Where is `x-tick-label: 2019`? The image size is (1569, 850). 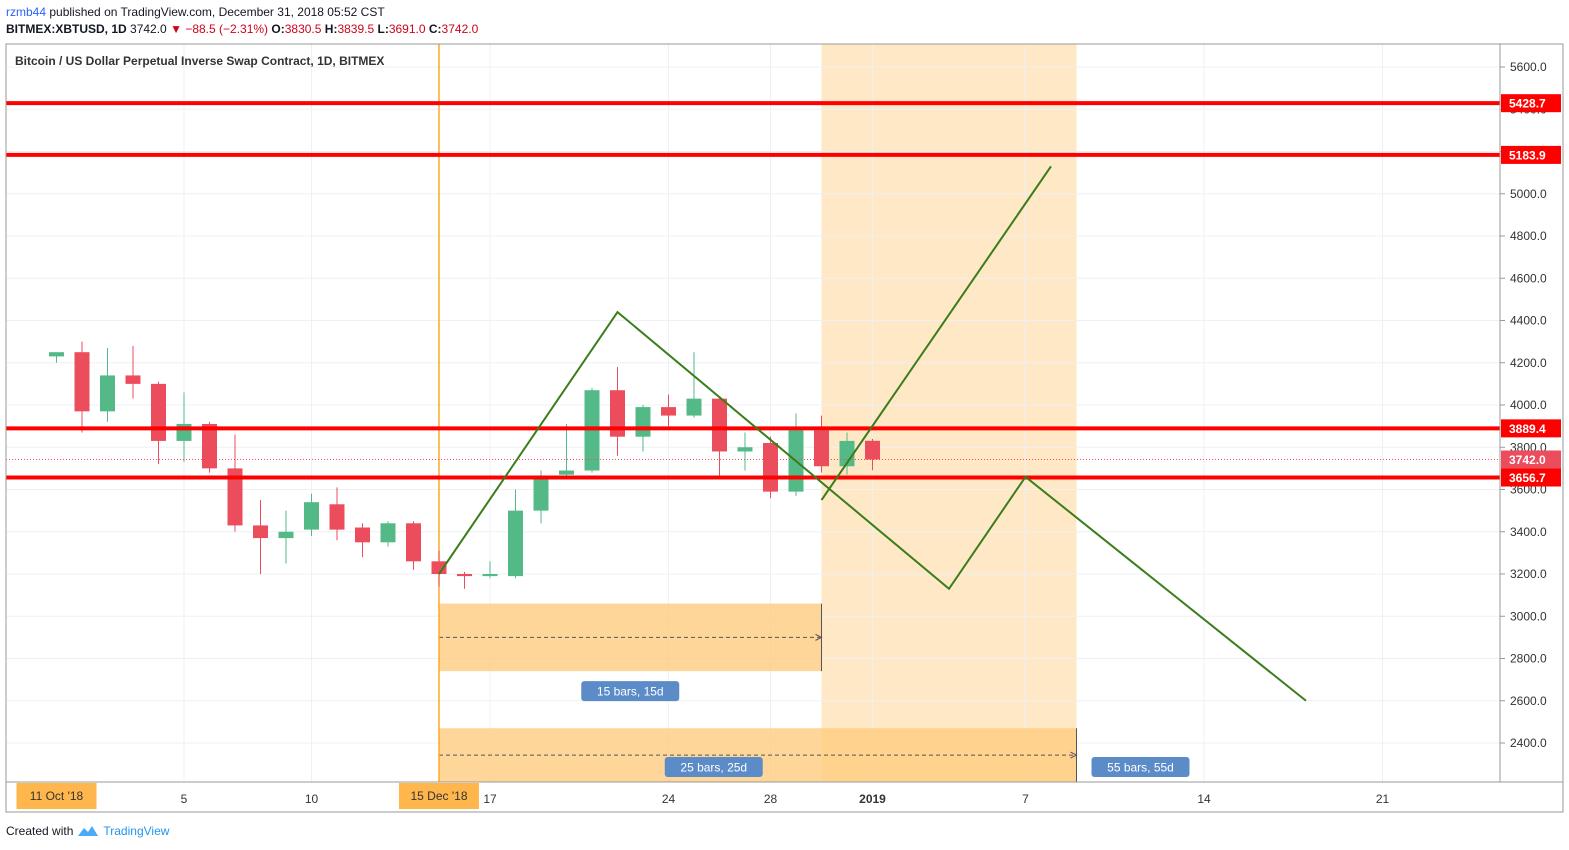
x-tick-label: 2019 is located at coordinates (872, 799).